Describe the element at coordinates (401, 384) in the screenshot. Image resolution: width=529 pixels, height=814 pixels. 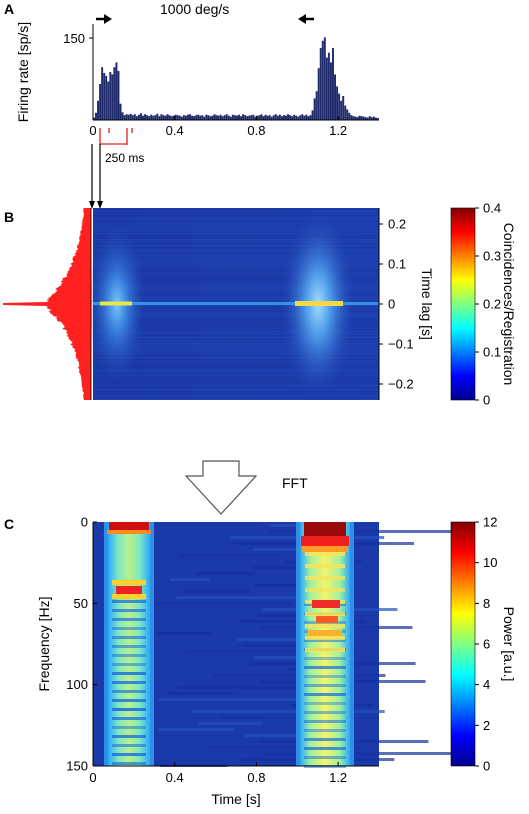
I see `ytick-label: −0.2` at that location.